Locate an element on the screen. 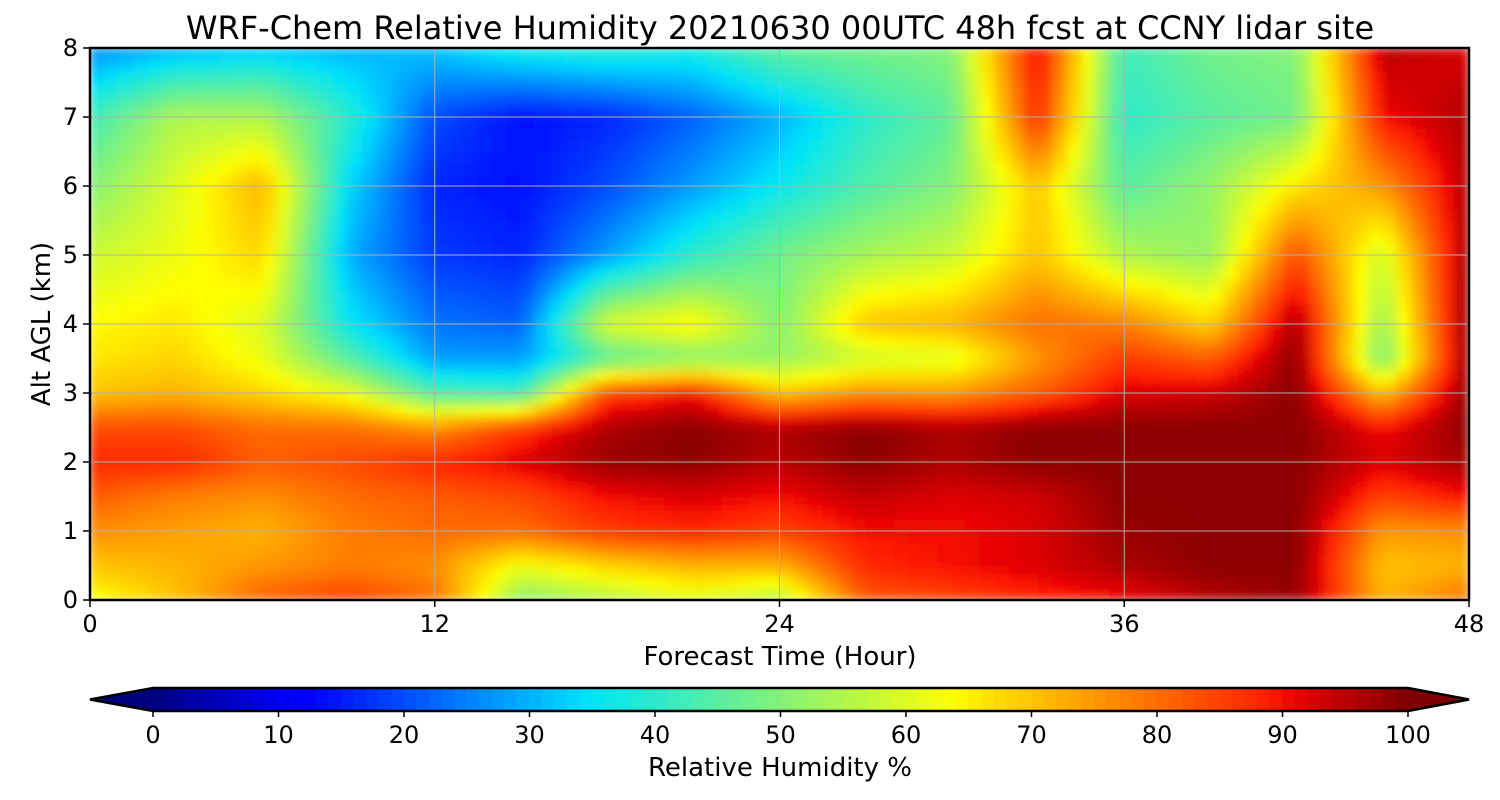 This screenshot has width=1500, height=800. colorbar-tick-label: 90 is located at coordinates (1282, 735).